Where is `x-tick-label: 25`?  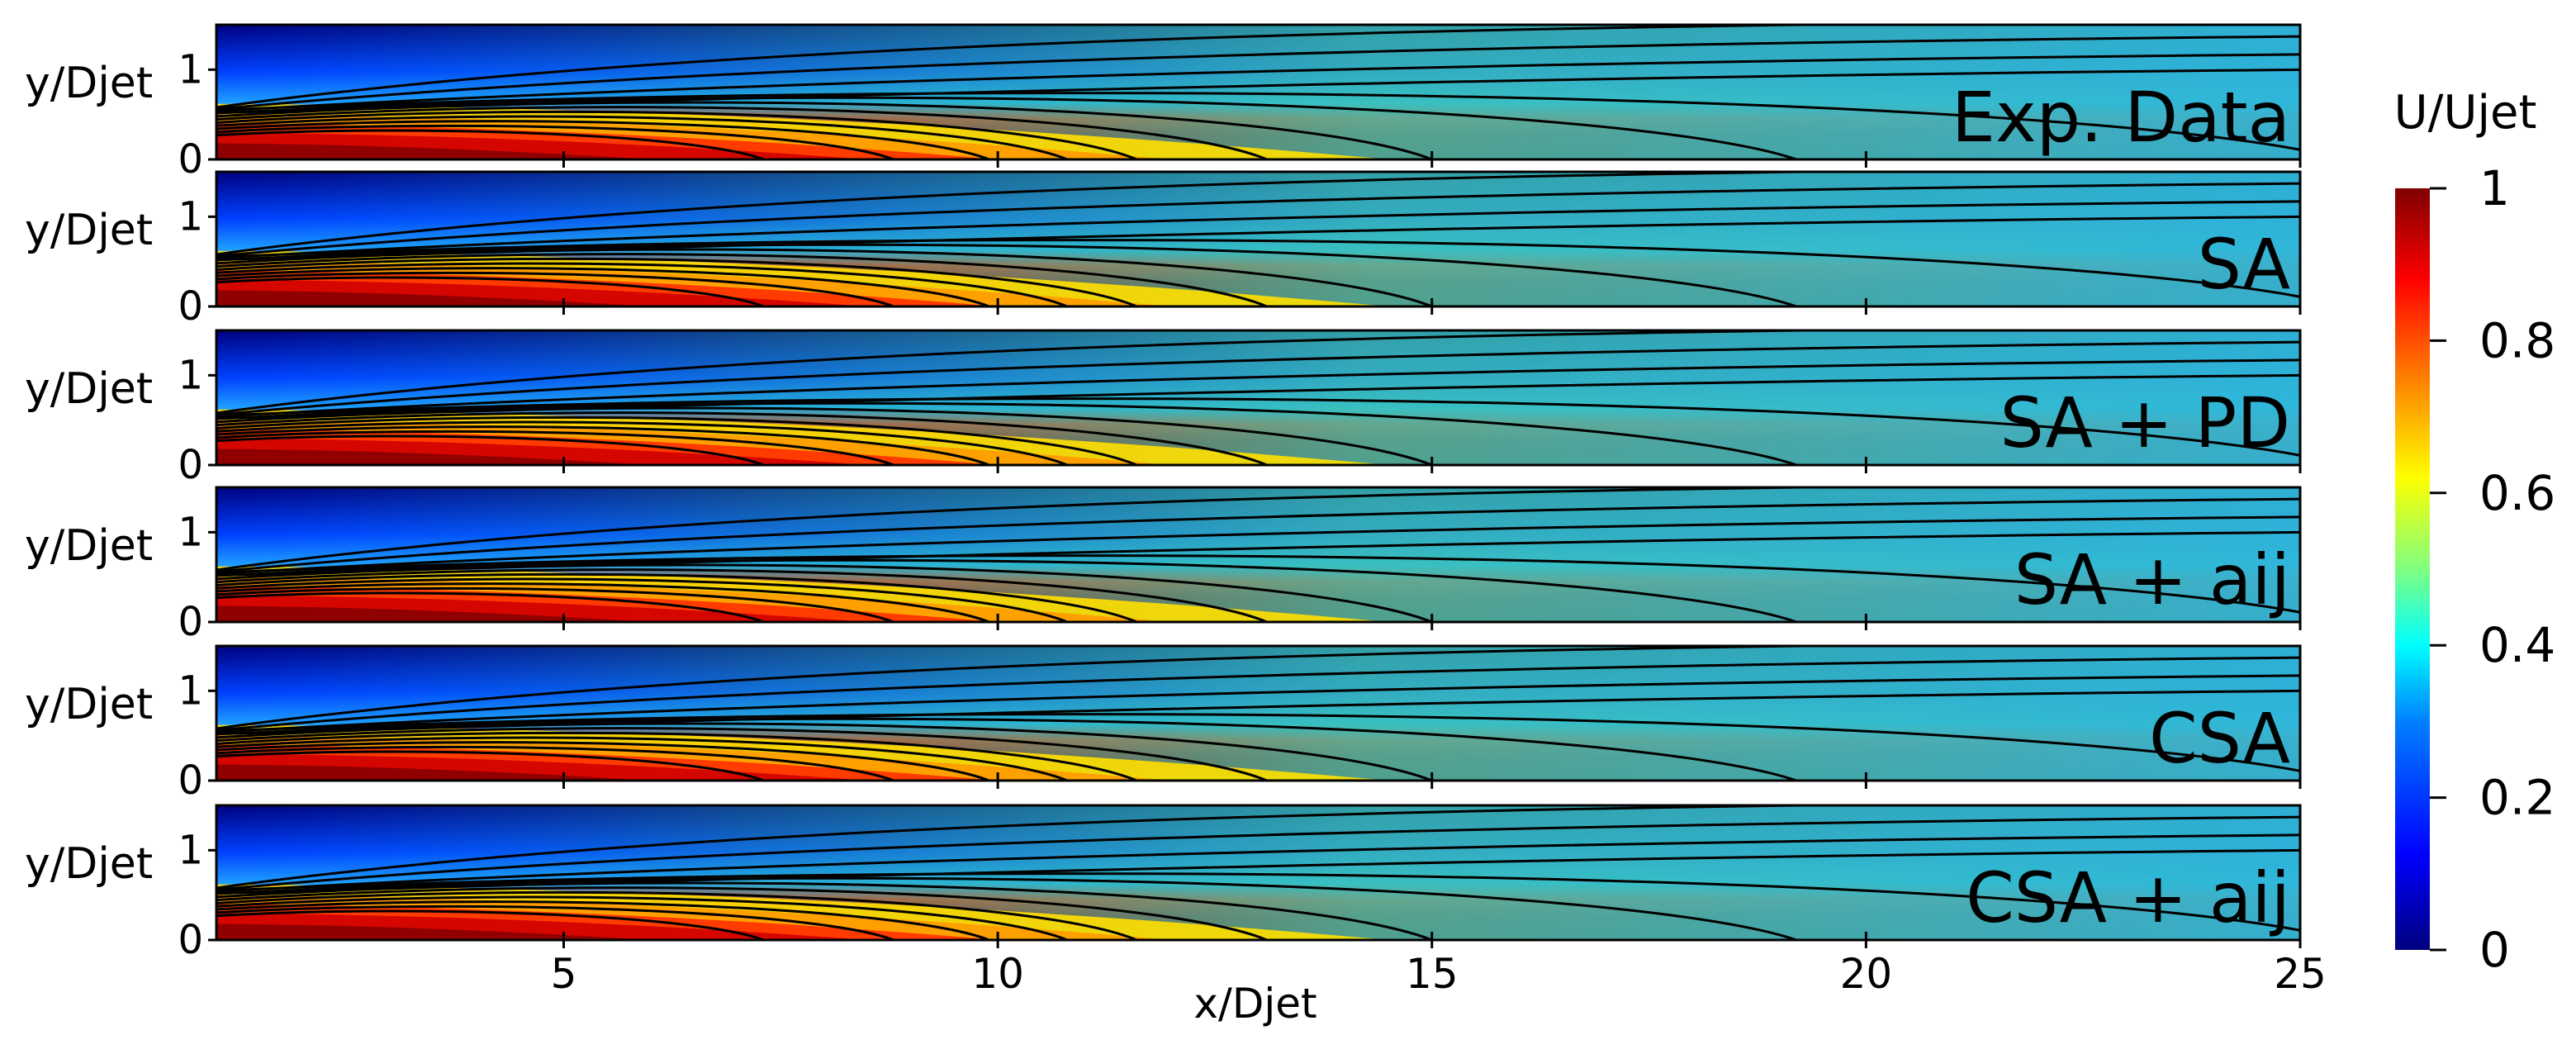
x-tick-label: 25 is located at coordinates (2300, 974).